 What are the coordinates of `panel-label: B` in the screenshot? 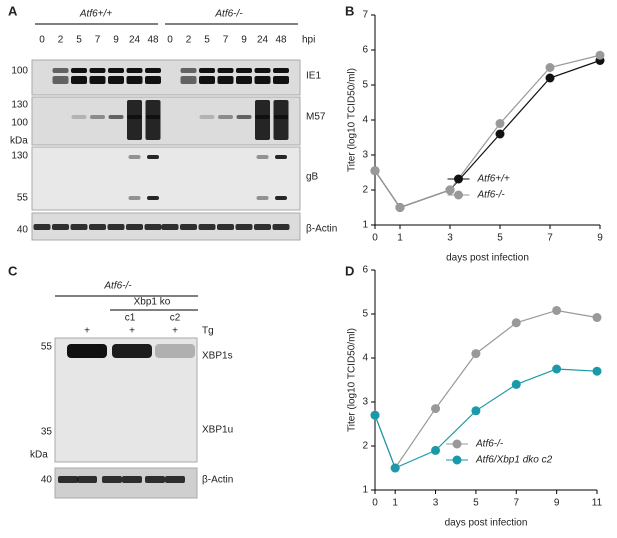 It's located at (349, 10).